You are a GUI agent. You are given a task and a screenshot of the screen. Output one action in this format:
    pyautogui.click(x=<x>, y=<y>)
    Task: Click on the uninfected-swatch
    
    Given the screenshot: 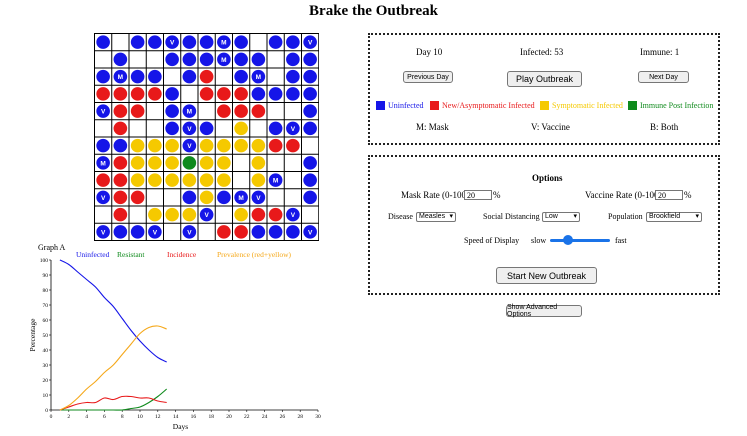 What is the action you would take?
    pyautogui.click(x=380, y=105)
    